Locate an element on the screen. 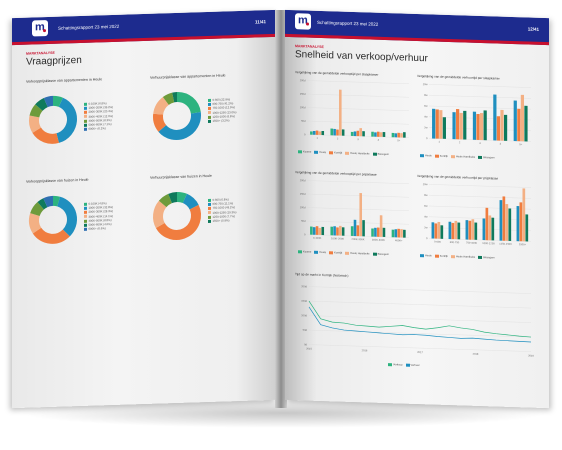 The width and height of the screenshot is (562, 450). y-tick-label: 2w is located at coordinates (425, 227).